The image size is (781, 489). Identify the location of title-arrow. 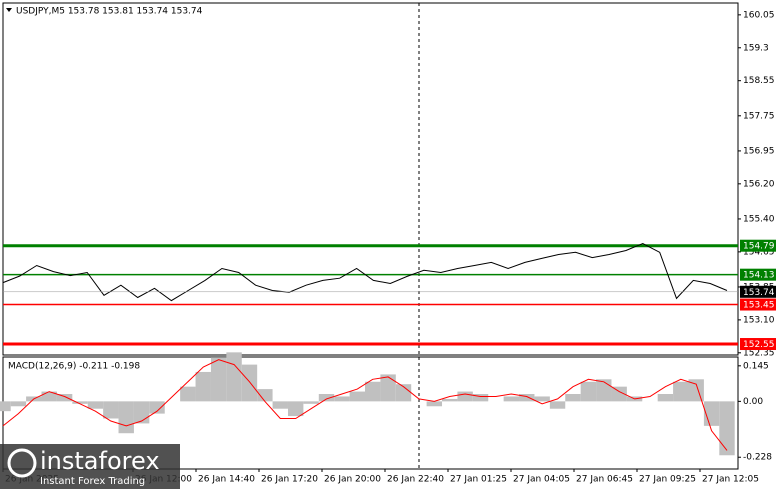
(9, 10).